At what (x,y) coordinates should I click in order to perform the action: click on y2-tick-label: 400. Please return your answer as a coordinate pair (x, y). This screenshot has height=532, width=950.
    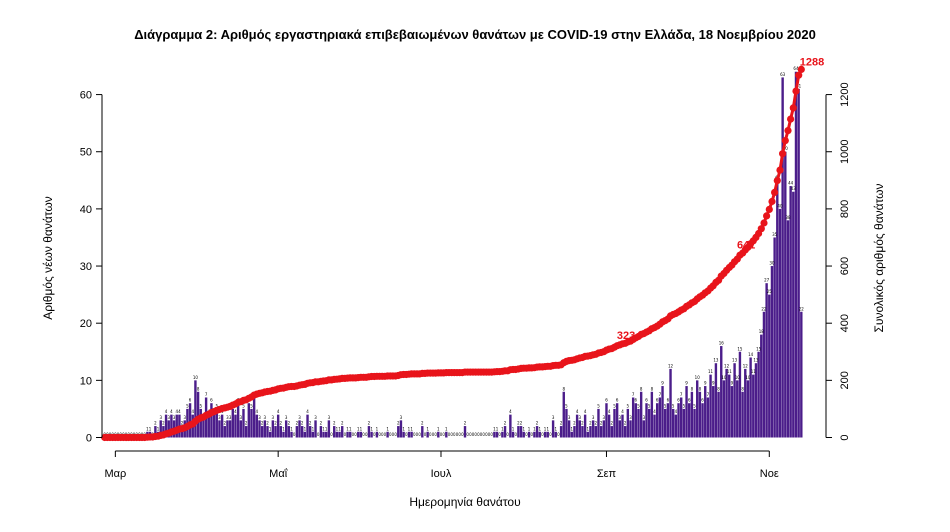
    Looking at the image, I should click on (845, 323).